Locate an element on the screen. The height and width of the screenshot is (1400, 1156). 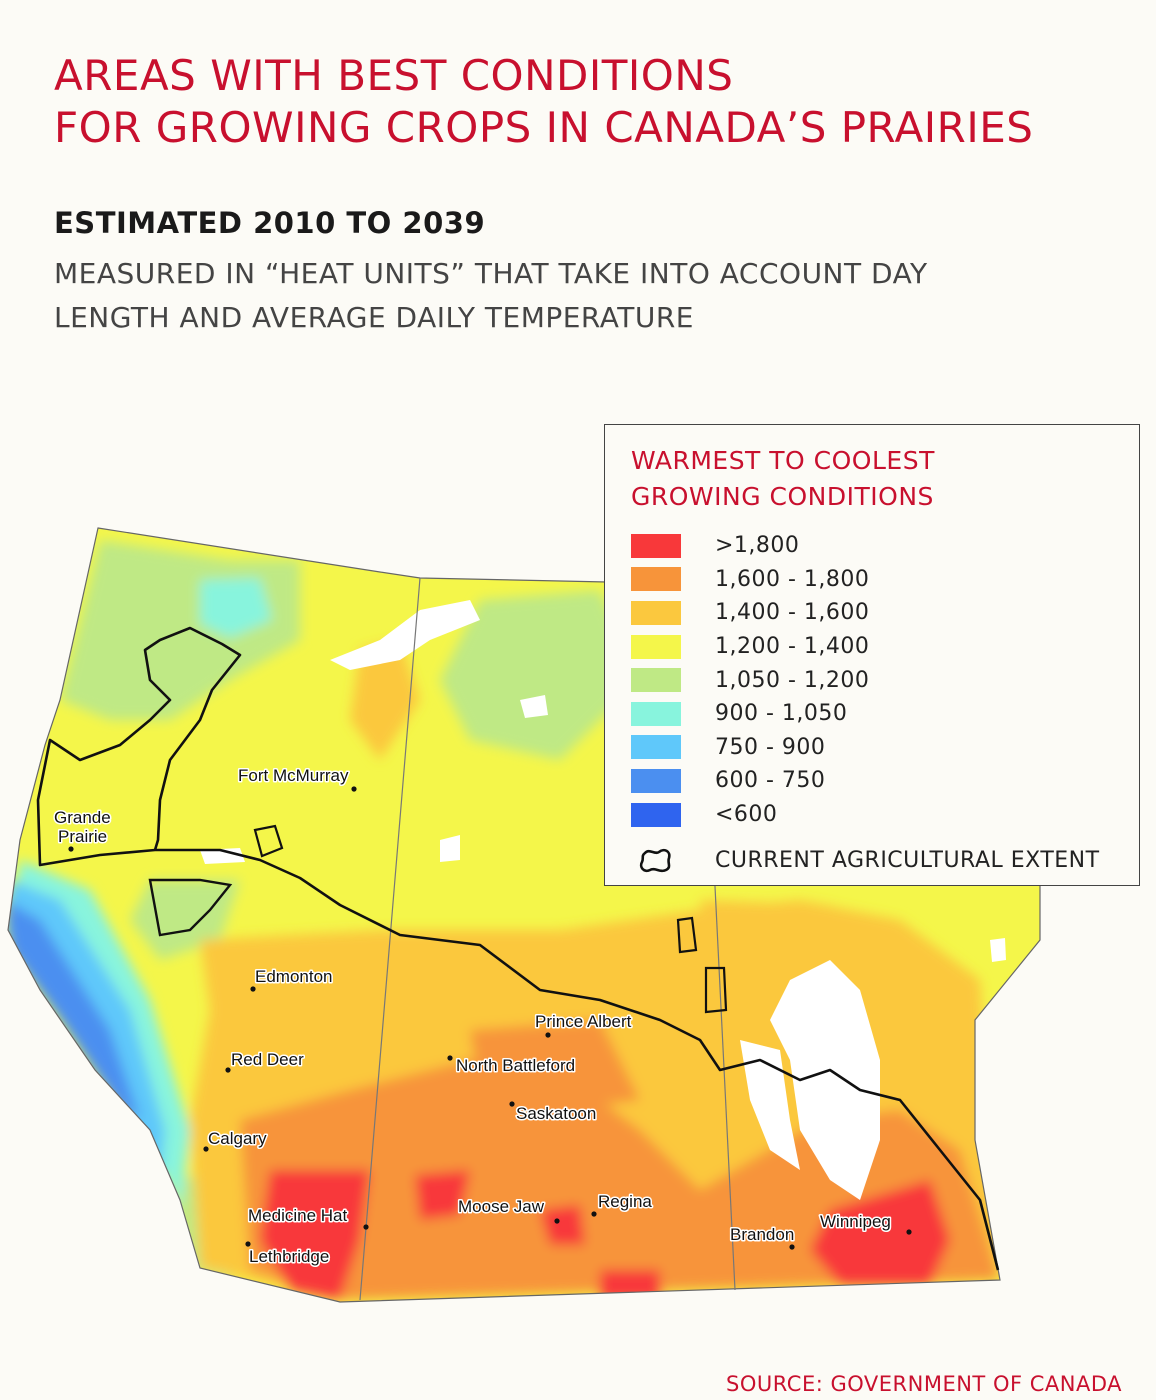
legend-label: 1,600 - 1,800 is located at coordinates (792, 579).